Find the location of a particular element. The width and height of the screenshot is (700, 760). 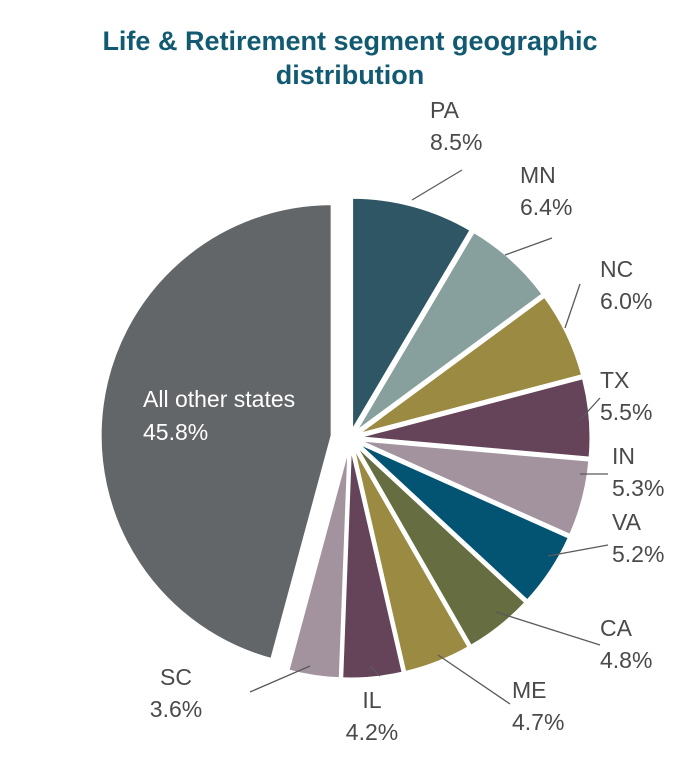

pie-slice-ca is located at coordinates (440, 545).